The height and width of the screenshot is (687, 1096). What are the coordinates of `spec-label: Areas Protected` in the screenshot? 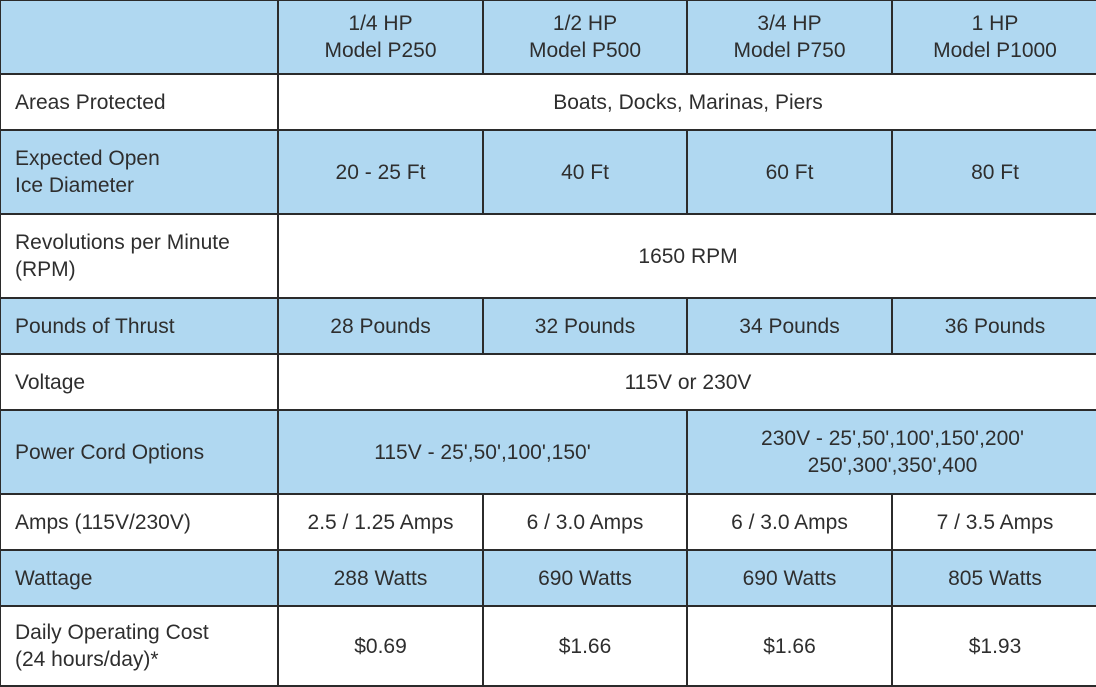 It's located at (139, 102).